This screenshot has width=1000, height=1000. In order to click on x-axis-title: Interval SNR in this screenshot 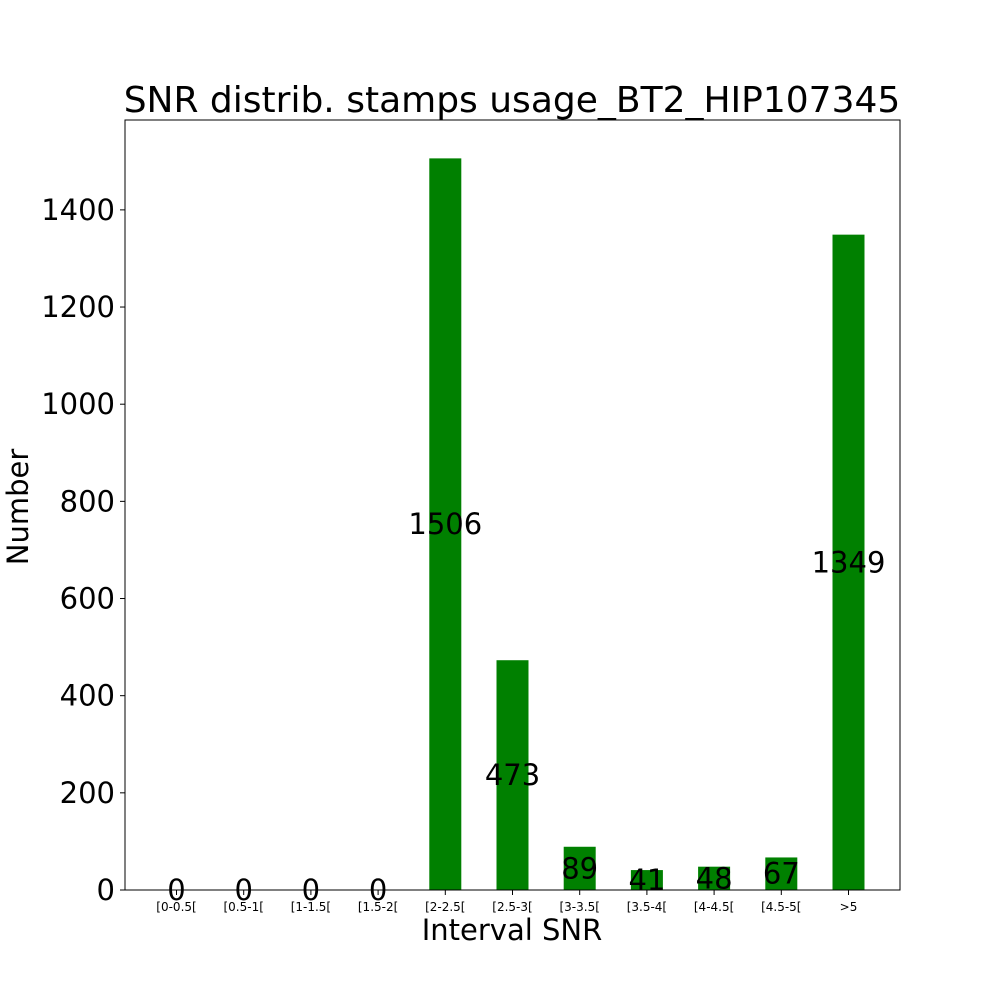, I will do `click(512, 930)`.